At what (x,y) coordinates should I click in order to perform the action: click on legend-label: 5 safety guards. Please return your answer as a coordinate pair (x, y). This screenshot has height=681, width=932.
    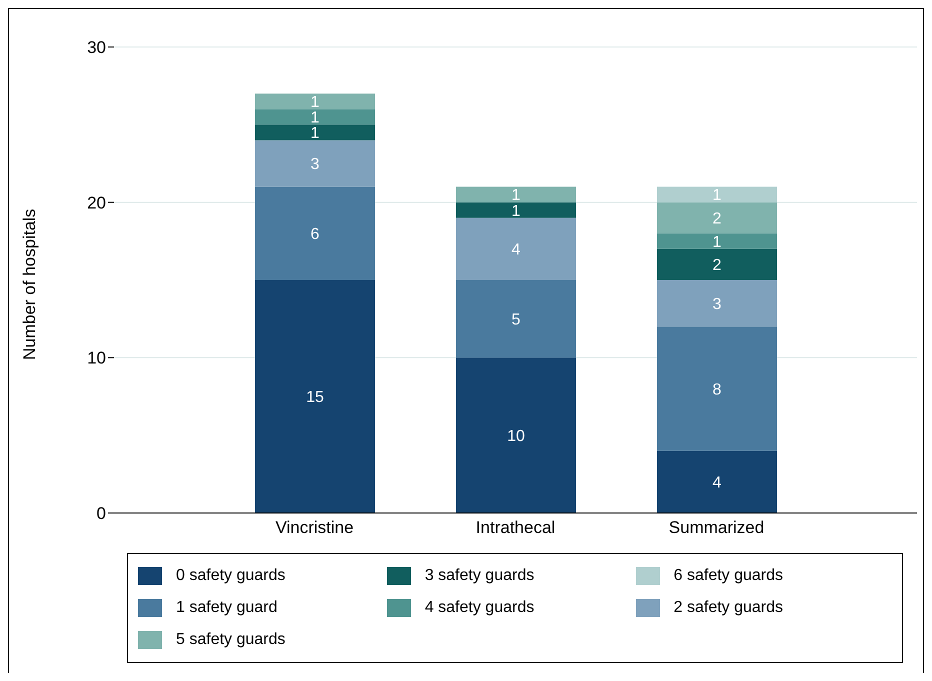
    Looking at the image, I should click on (231, 639).